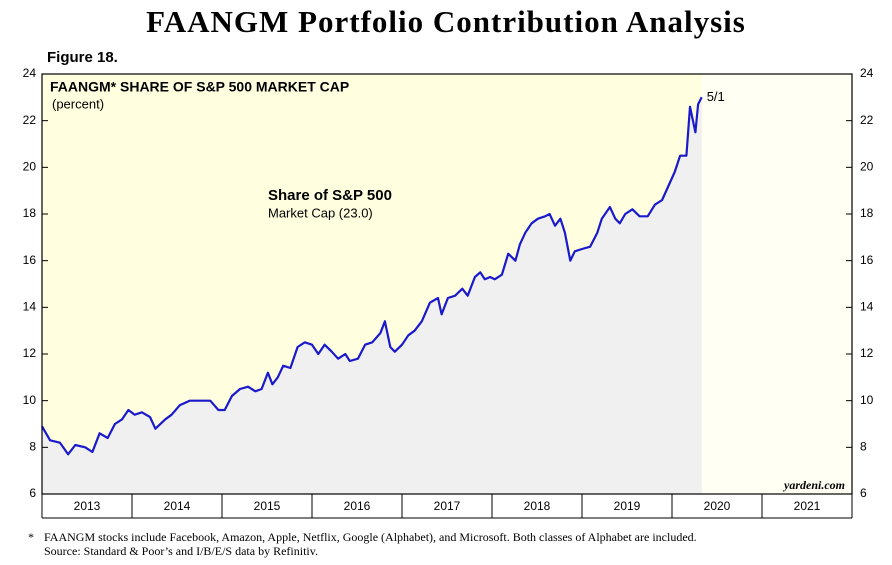  I want to click on x-tick-label: 2013, so click(87, 506).